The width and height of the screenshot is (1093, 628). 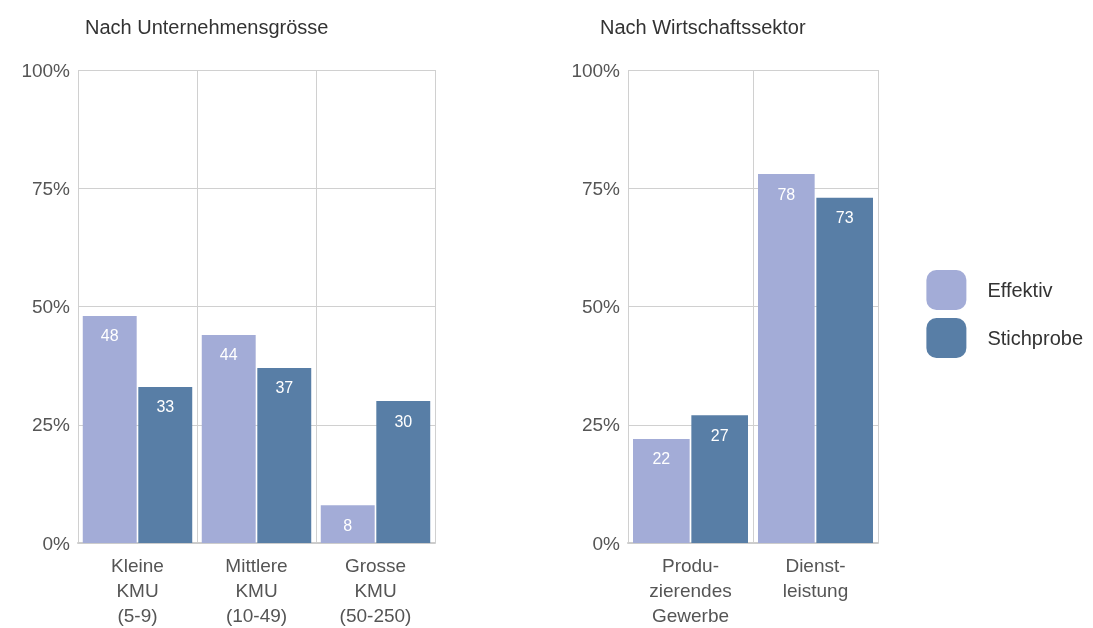 I want to click on legend-label: Stichprobe, so click(x=1035, y=338).